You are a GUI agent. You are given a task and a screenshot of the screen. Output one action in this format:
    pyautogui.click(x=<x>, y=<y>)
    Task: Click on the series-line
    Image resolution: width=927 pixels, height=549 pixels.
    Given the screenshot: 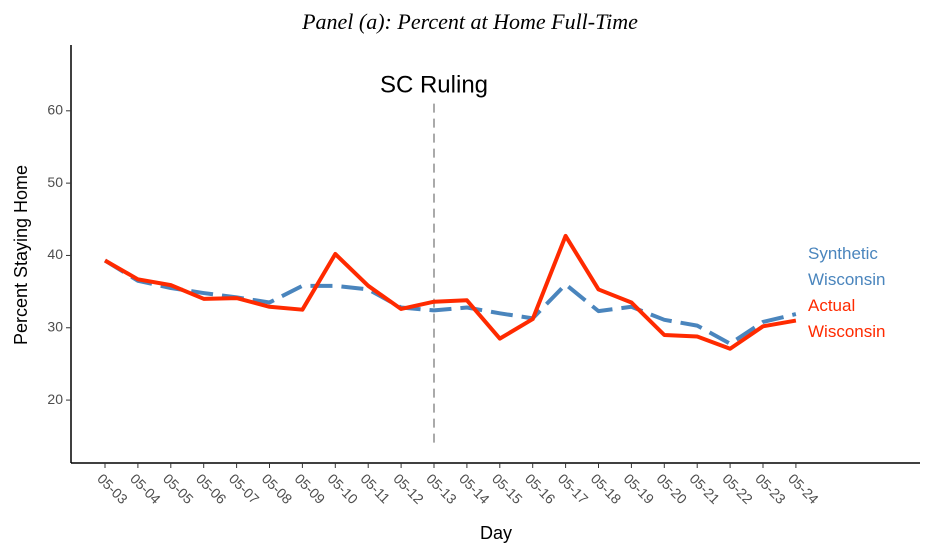 What is the action you would take?
    pyautogui.click(x=450, y=302)
    